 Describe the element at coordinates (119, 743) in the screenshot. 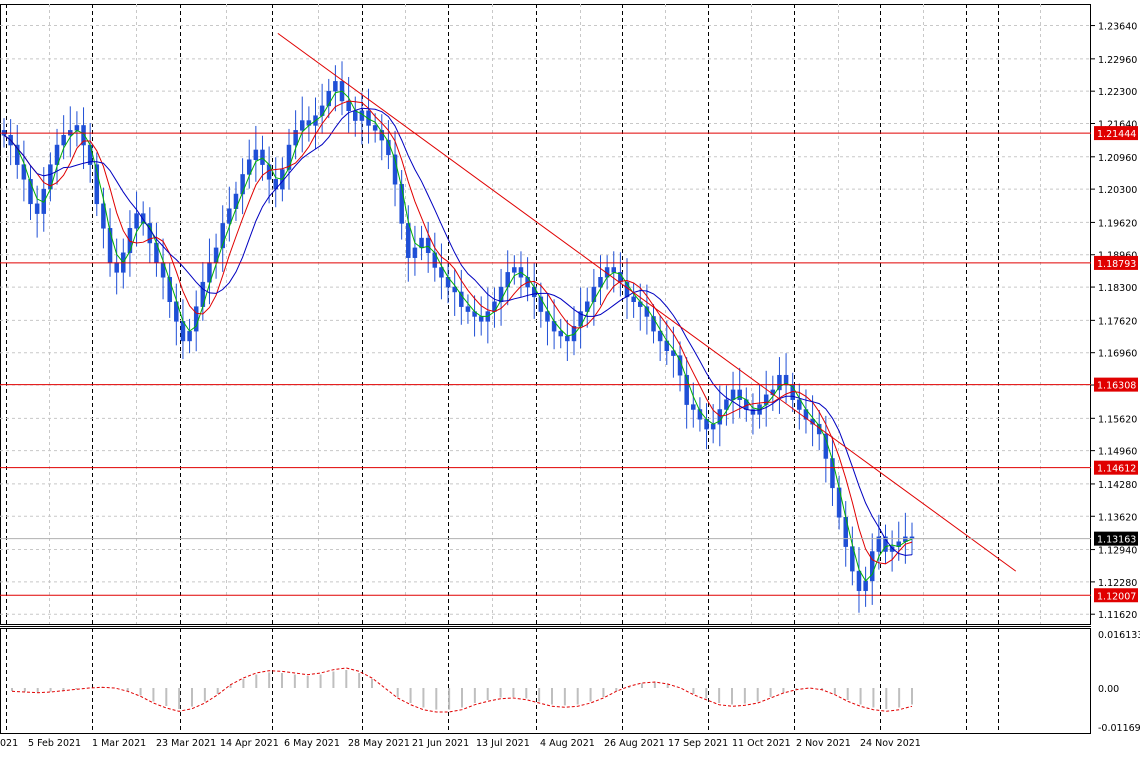

I see `x-tick-label: 1 Mar 2021` at that location.